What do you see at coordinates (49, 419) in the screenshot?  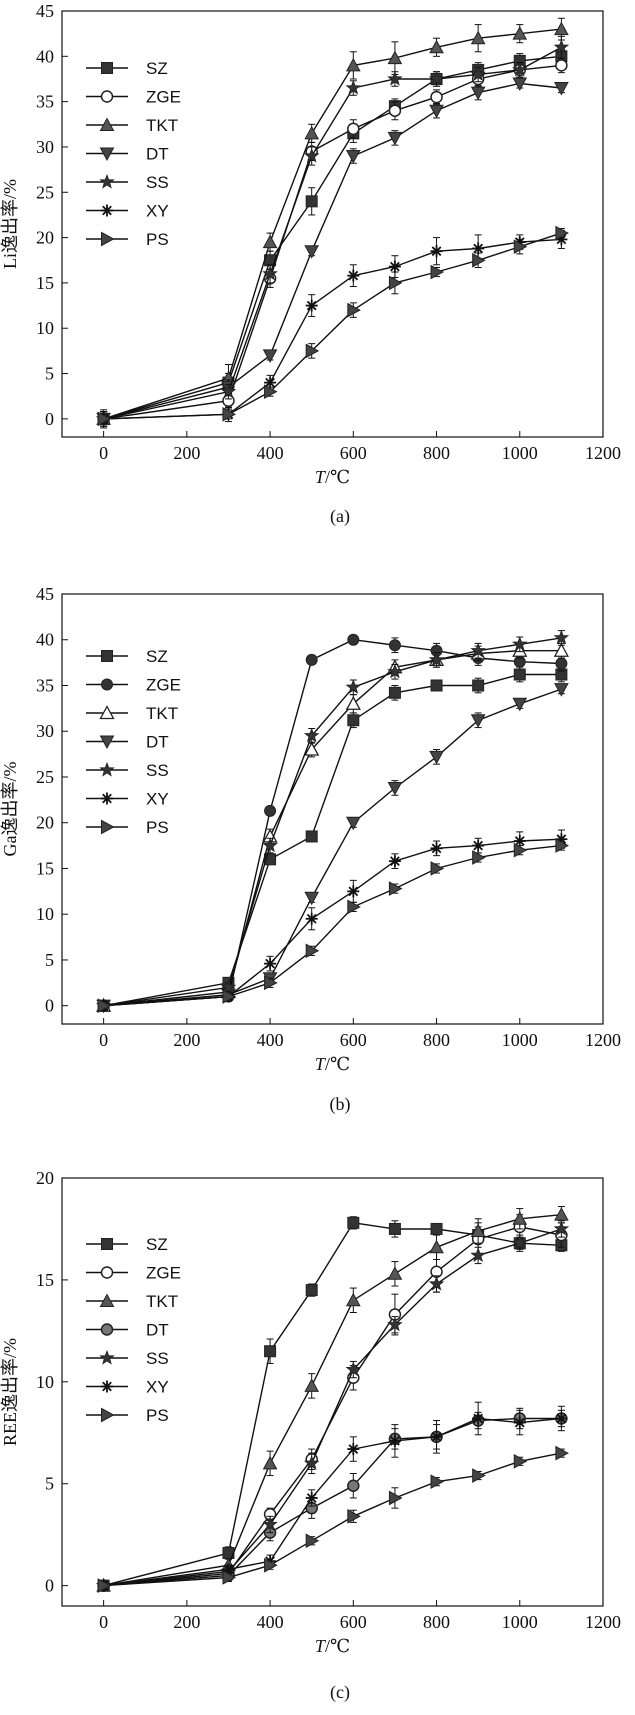 I see `y-tick-label: 0` at bounding box center [49, 419].